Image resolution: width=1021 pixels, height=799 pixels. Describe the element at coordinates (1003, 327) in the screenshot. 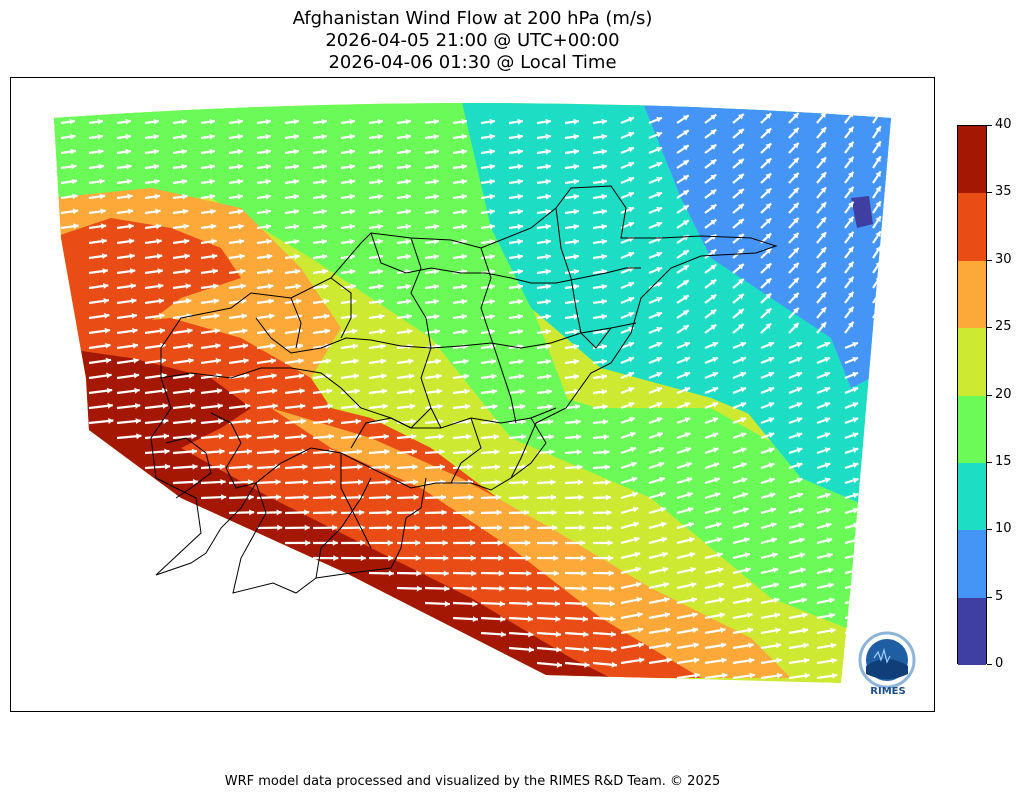

I see `colorbar-tick-label: 25` at that location.